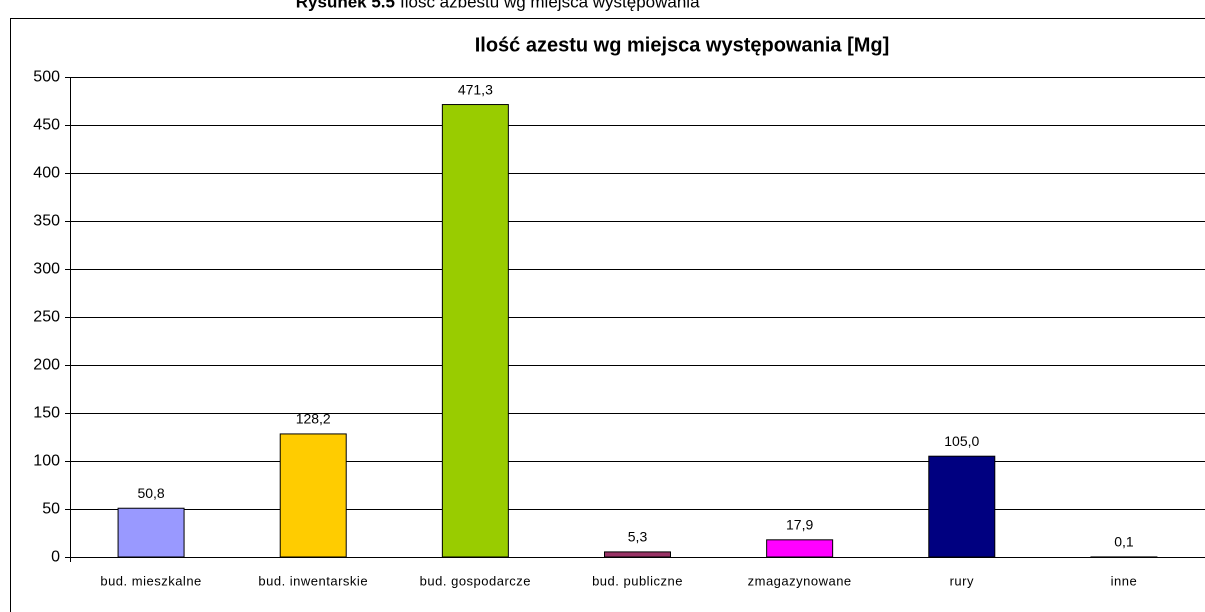 The width and height of the screenshot is (1205, 612). What do you see at coordinates (46, 77) in the screenshot?
I see `y-tick-label: 500` at bounding box center [46, 77].